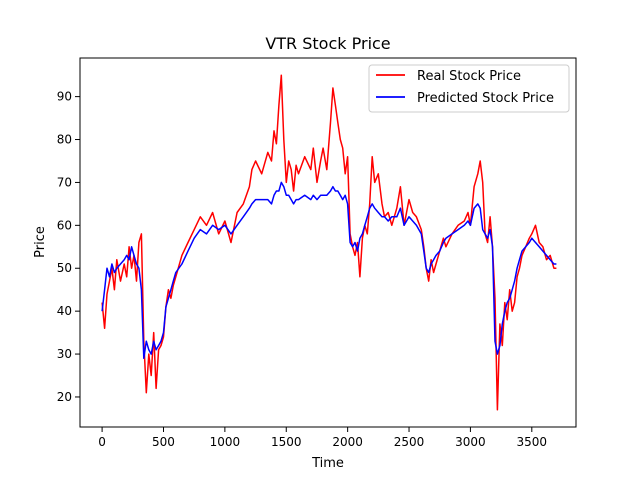 Image resolution: width=640 pixels, height=480 pixels. I want to click on x-axis-label: Time, so click(327, 463).